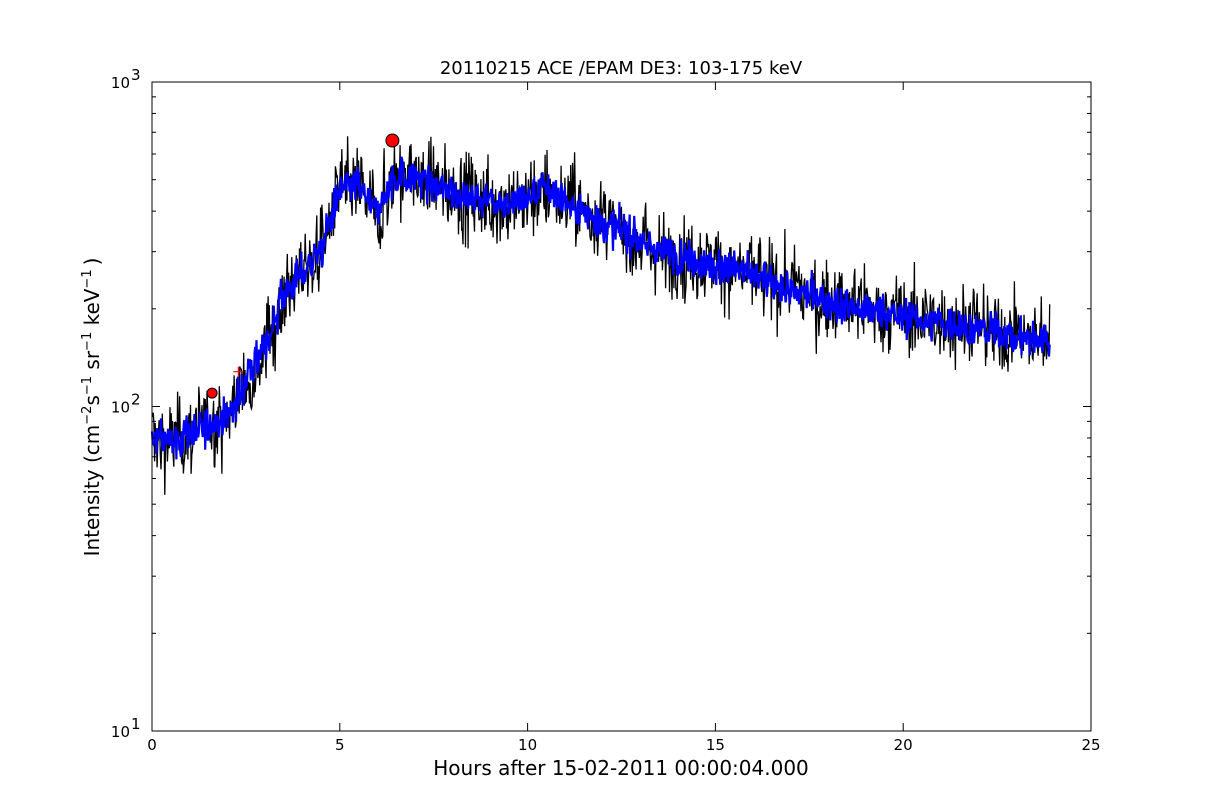  I want to click on y-tick-label-10: 10, so click(120, 732).